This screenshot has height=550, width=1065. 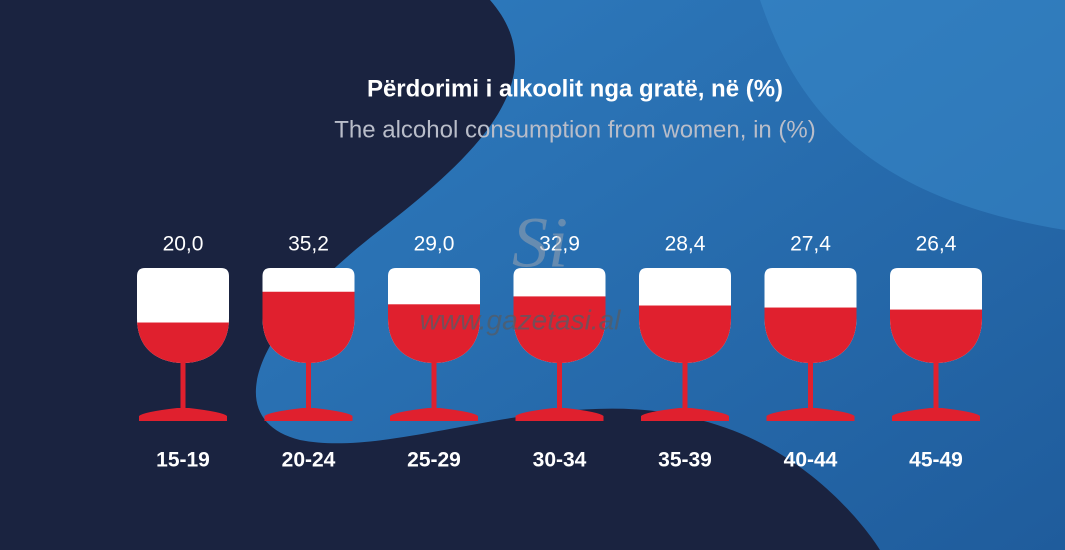 I want to click on value-label: 35,2, so click(x=308, y=244).